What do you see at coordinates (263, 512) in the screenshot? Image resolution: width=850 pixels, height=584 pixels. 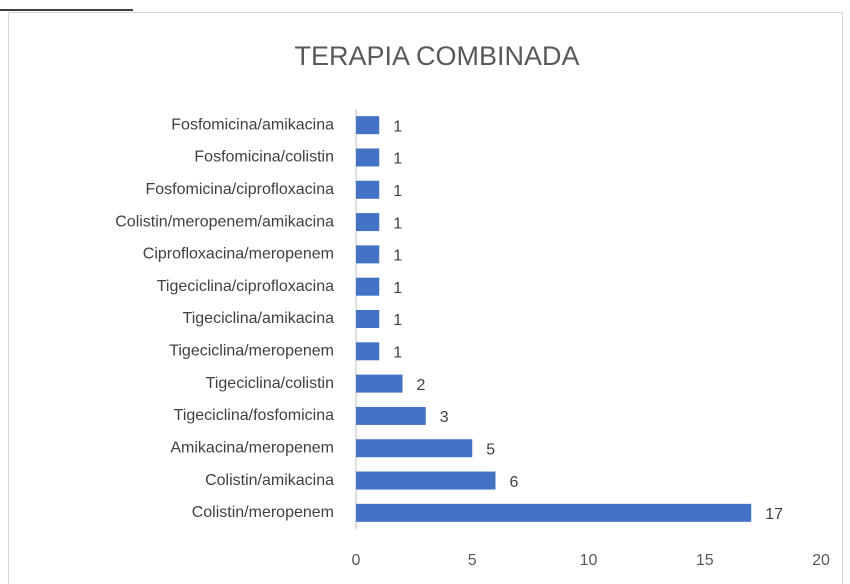 I see `y-tick-label: Colistin/meropenem` at bounding box center [263, 512].